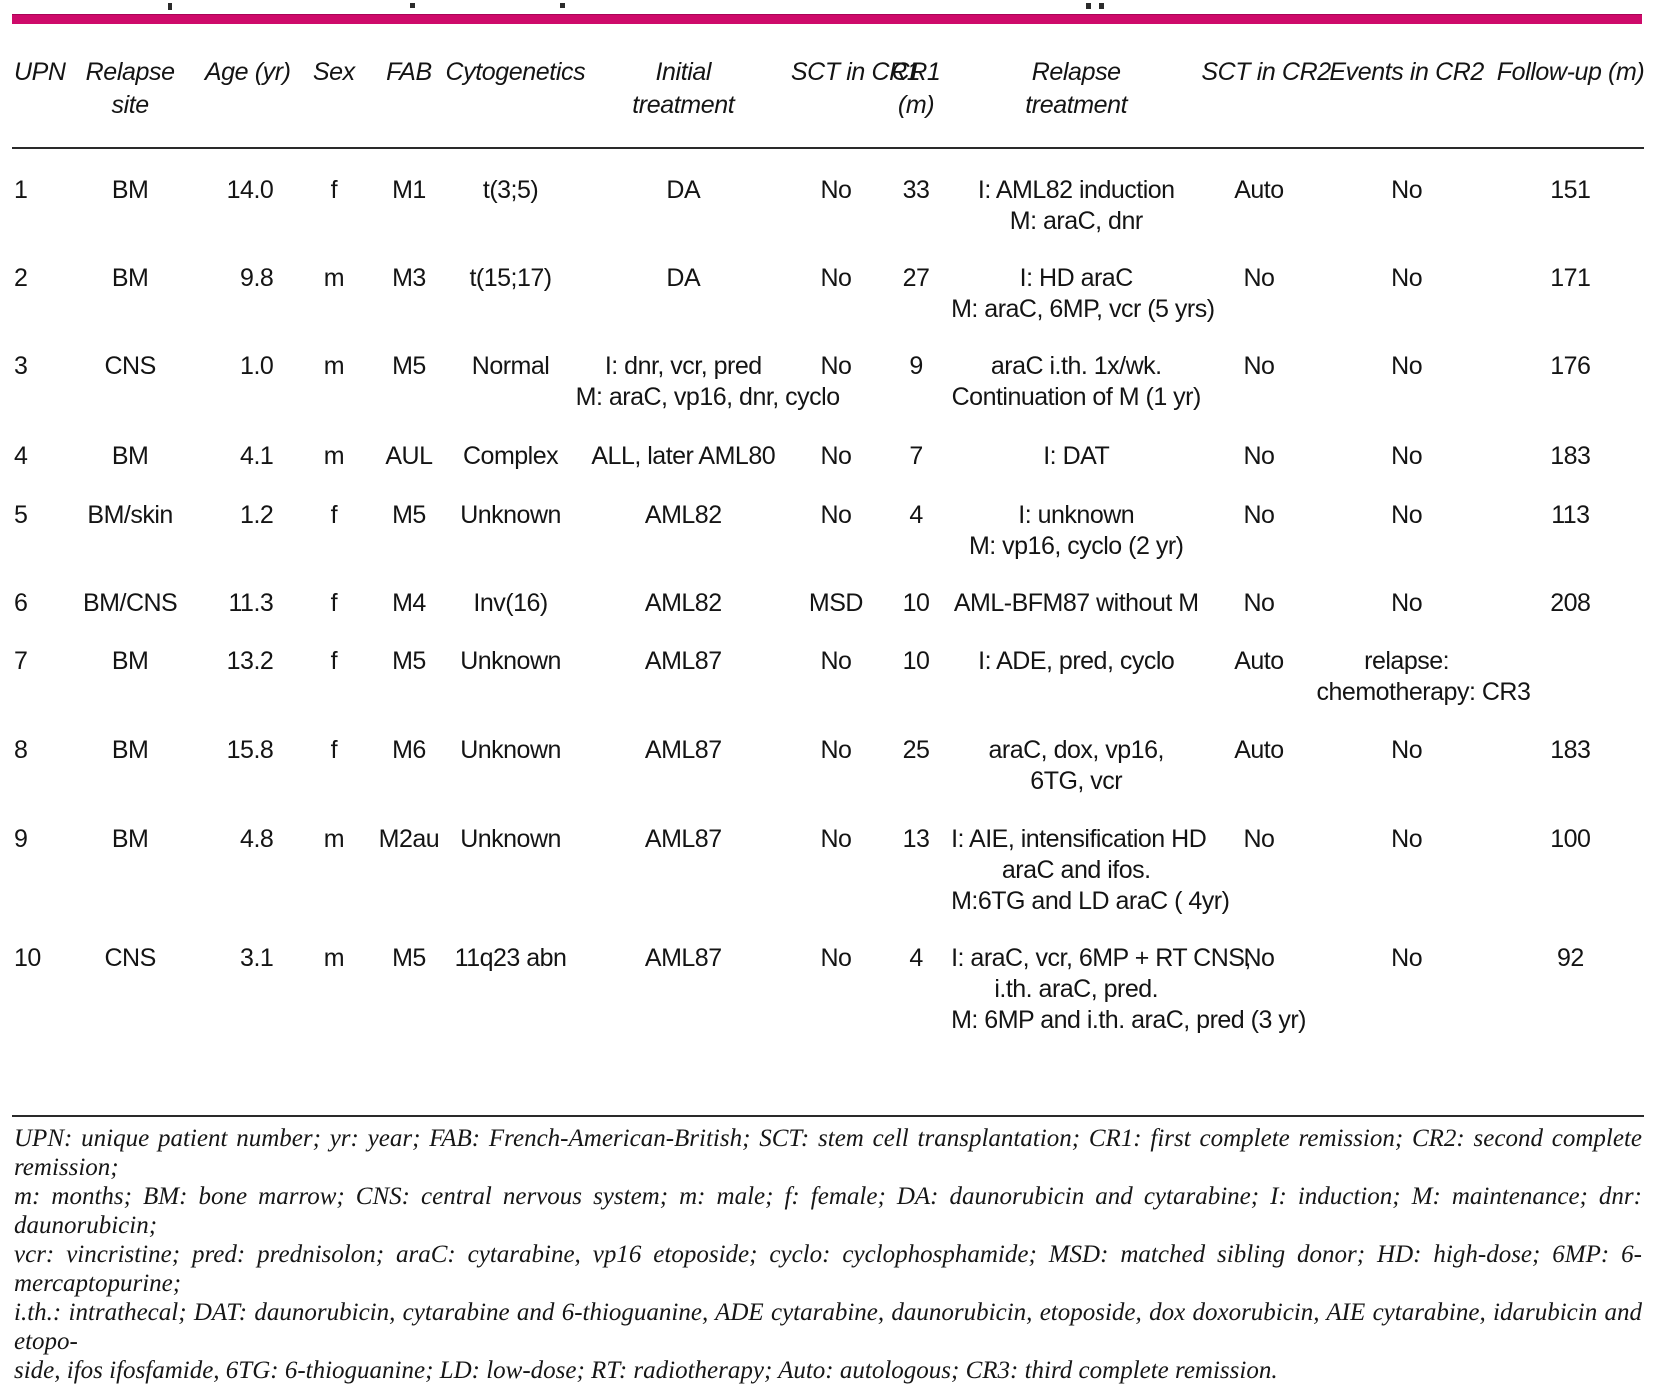 This screenshot has height=1385, width=1656. Describe the element at coordinates (333, 72) in the screenshot. I see `column-header-line: Sex` at that location.